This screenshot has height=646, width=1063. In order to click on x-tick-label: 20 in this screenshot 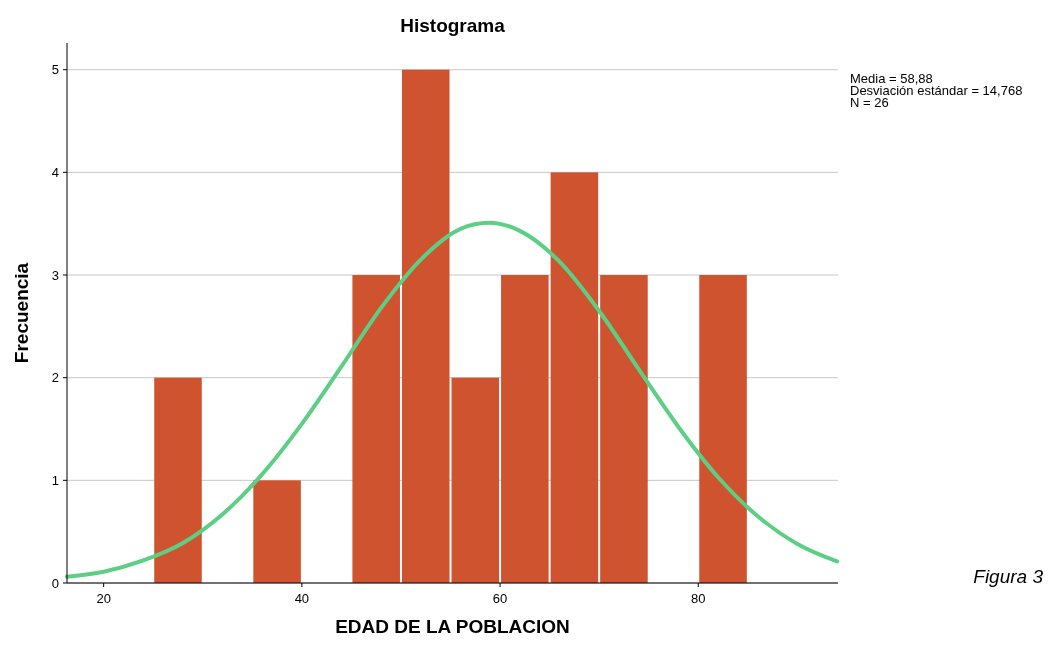, I will do `click(103, 598)`.